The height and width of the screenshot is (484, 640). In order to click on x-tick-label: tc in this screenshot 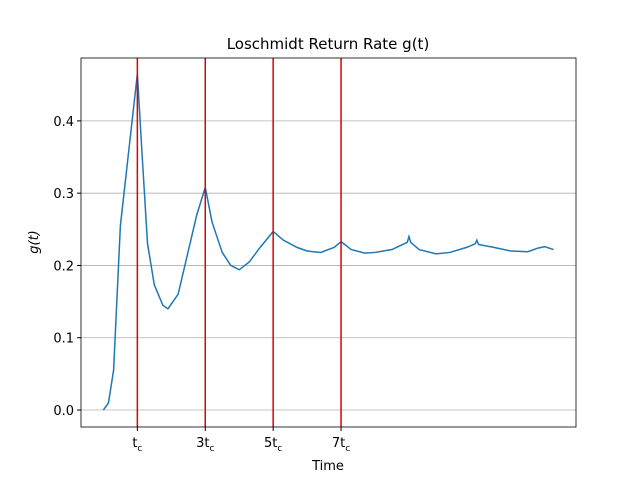, I will do `click(137, 445)`.